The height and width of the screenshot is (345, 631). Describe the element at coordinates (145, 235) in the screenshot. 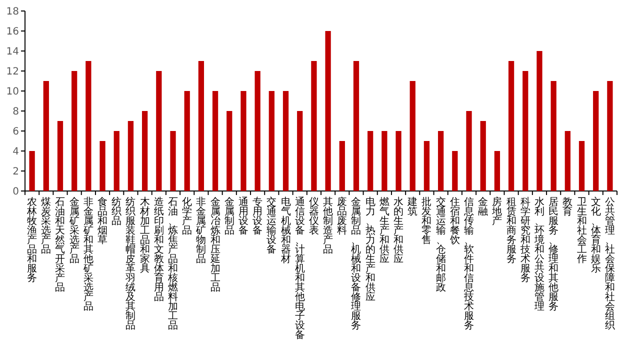

I see `x-tick-label: 木材加工品和家具` at that location.